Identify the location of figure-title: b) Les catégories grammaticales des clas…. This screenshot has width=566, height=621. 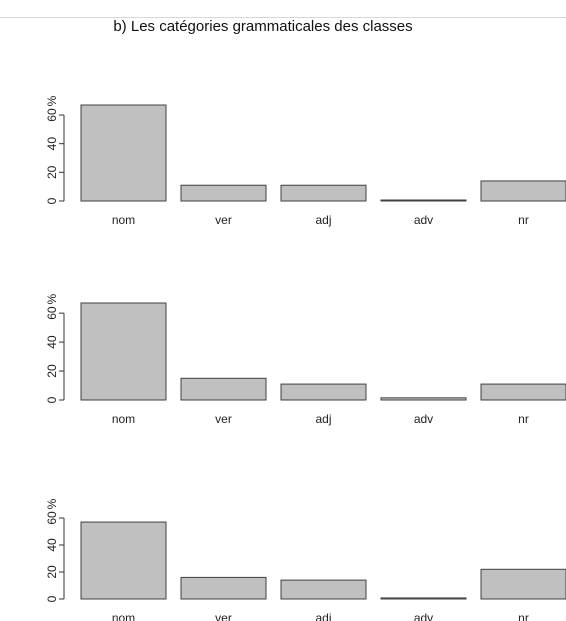
(263, 26).